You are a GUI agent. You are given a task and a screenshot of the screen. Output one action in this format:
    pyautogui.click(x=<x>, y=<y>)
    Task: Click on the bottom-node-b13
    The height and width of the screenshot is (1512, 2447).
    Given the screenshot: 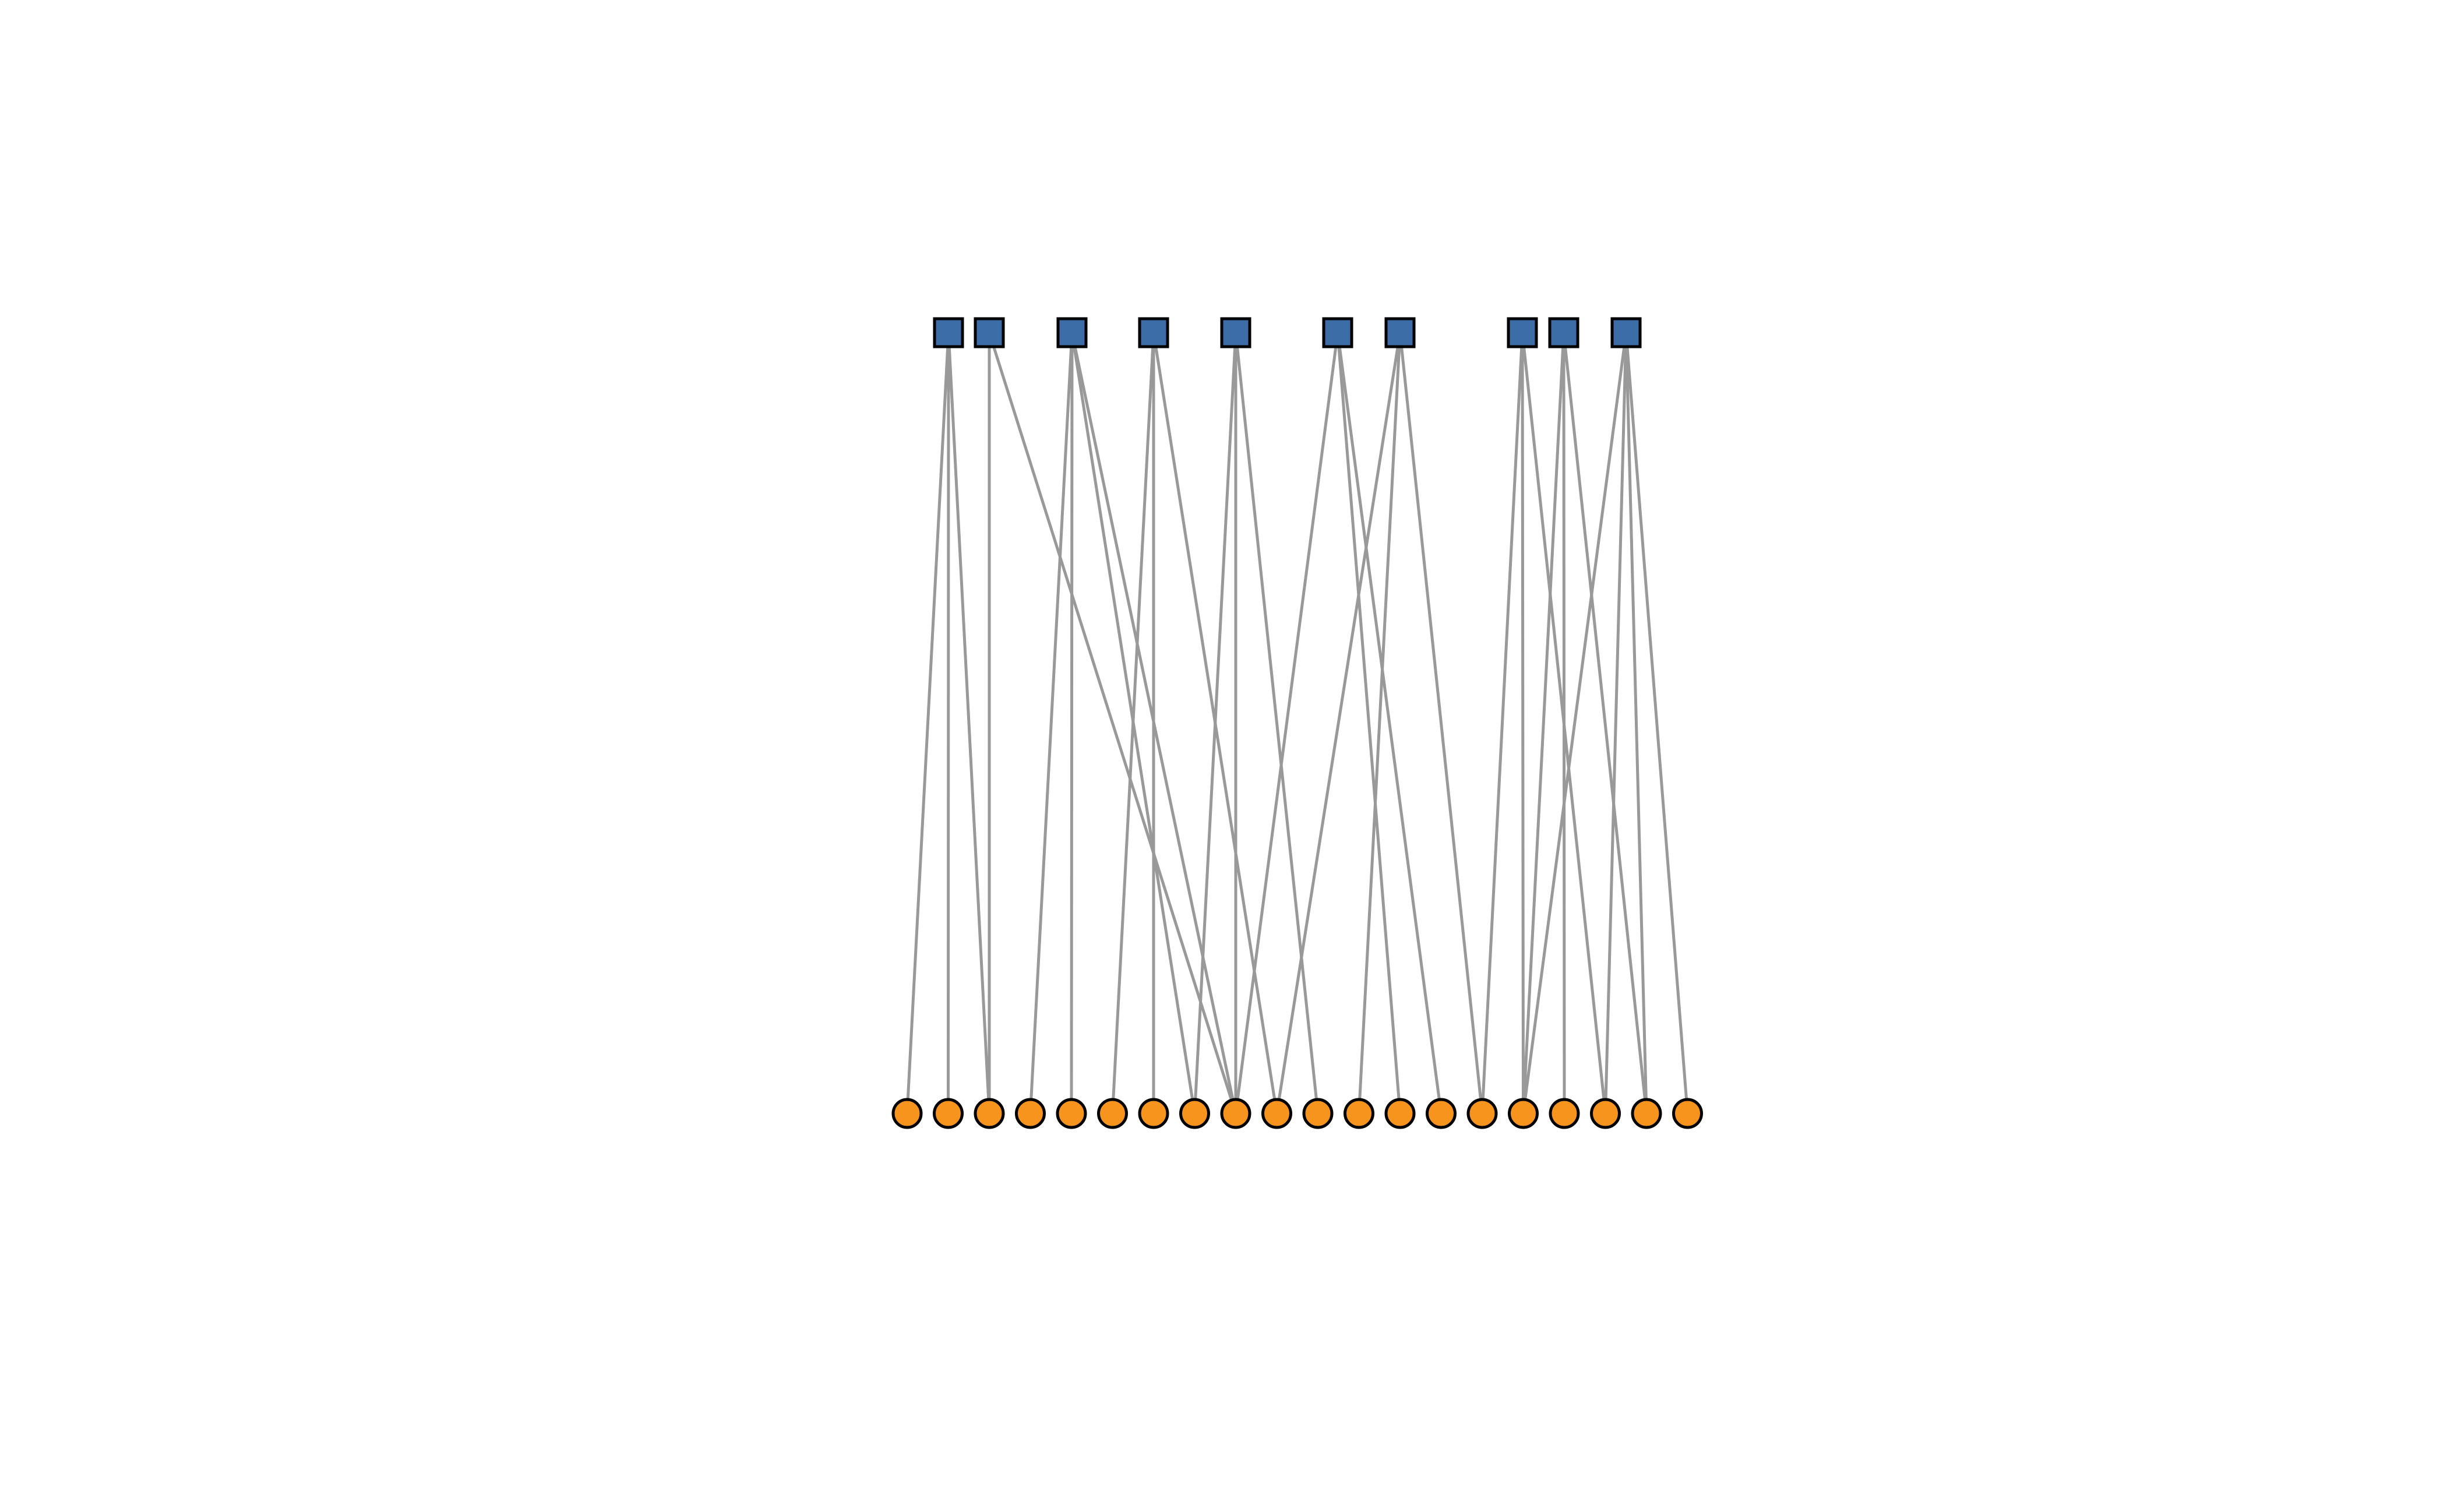 What is the action you would take?
    pyautogui.click(x=1441, y=1113)
    